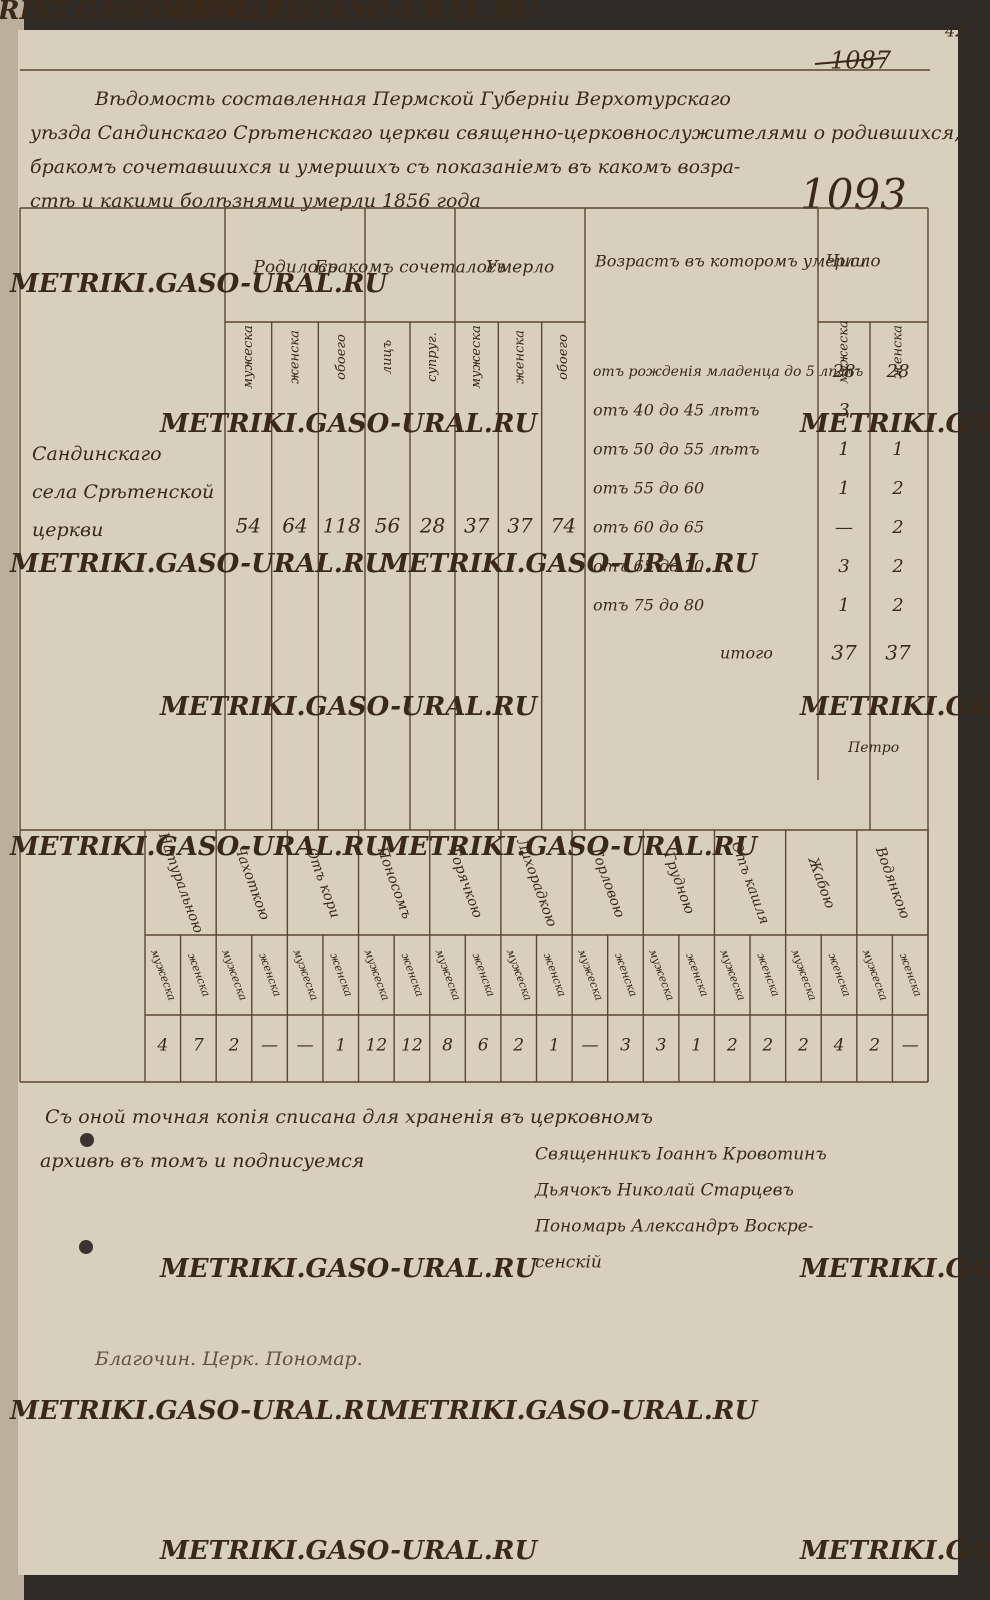  Describe the element at coordinates (676, 410) in the screenshot. I see `age-range: отъ 40 до 45 лѣтъ` at that location.